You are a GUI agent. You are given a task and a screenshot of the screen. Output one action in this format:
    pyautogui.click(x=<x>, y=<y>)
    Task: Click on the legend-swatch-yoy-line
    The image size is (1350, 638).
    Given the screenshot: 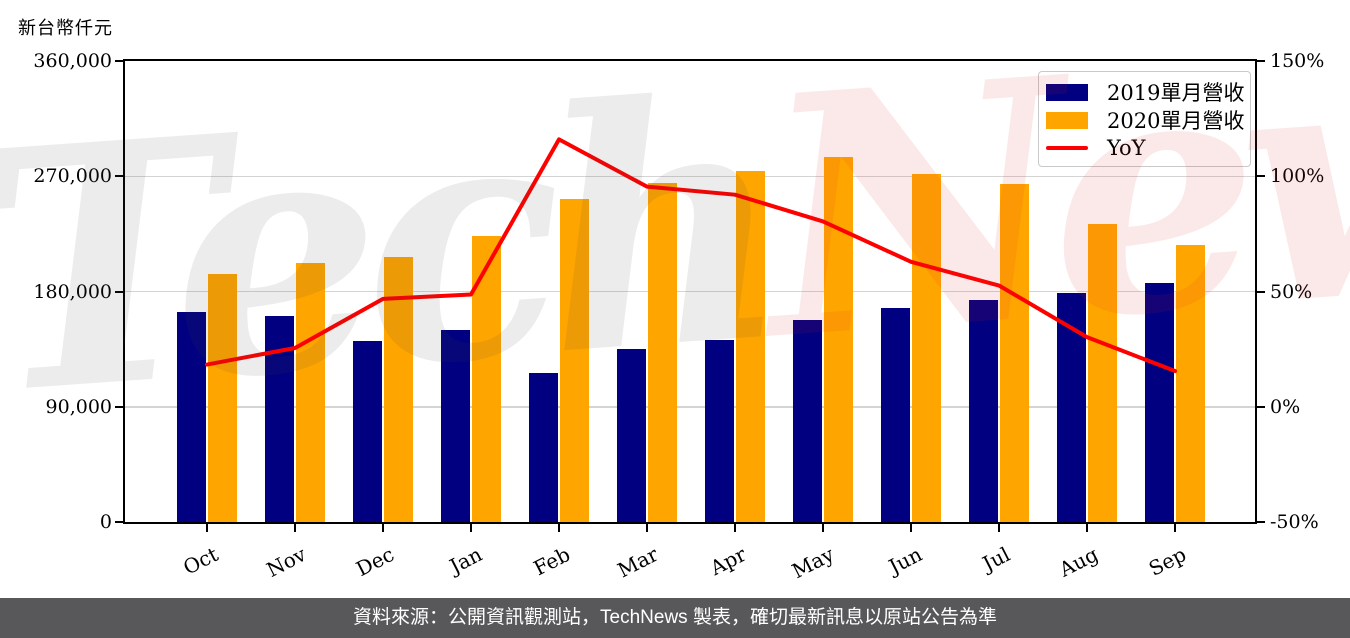 What is the action you would take?
    pyautogui.click(x=1067, y=148)
    